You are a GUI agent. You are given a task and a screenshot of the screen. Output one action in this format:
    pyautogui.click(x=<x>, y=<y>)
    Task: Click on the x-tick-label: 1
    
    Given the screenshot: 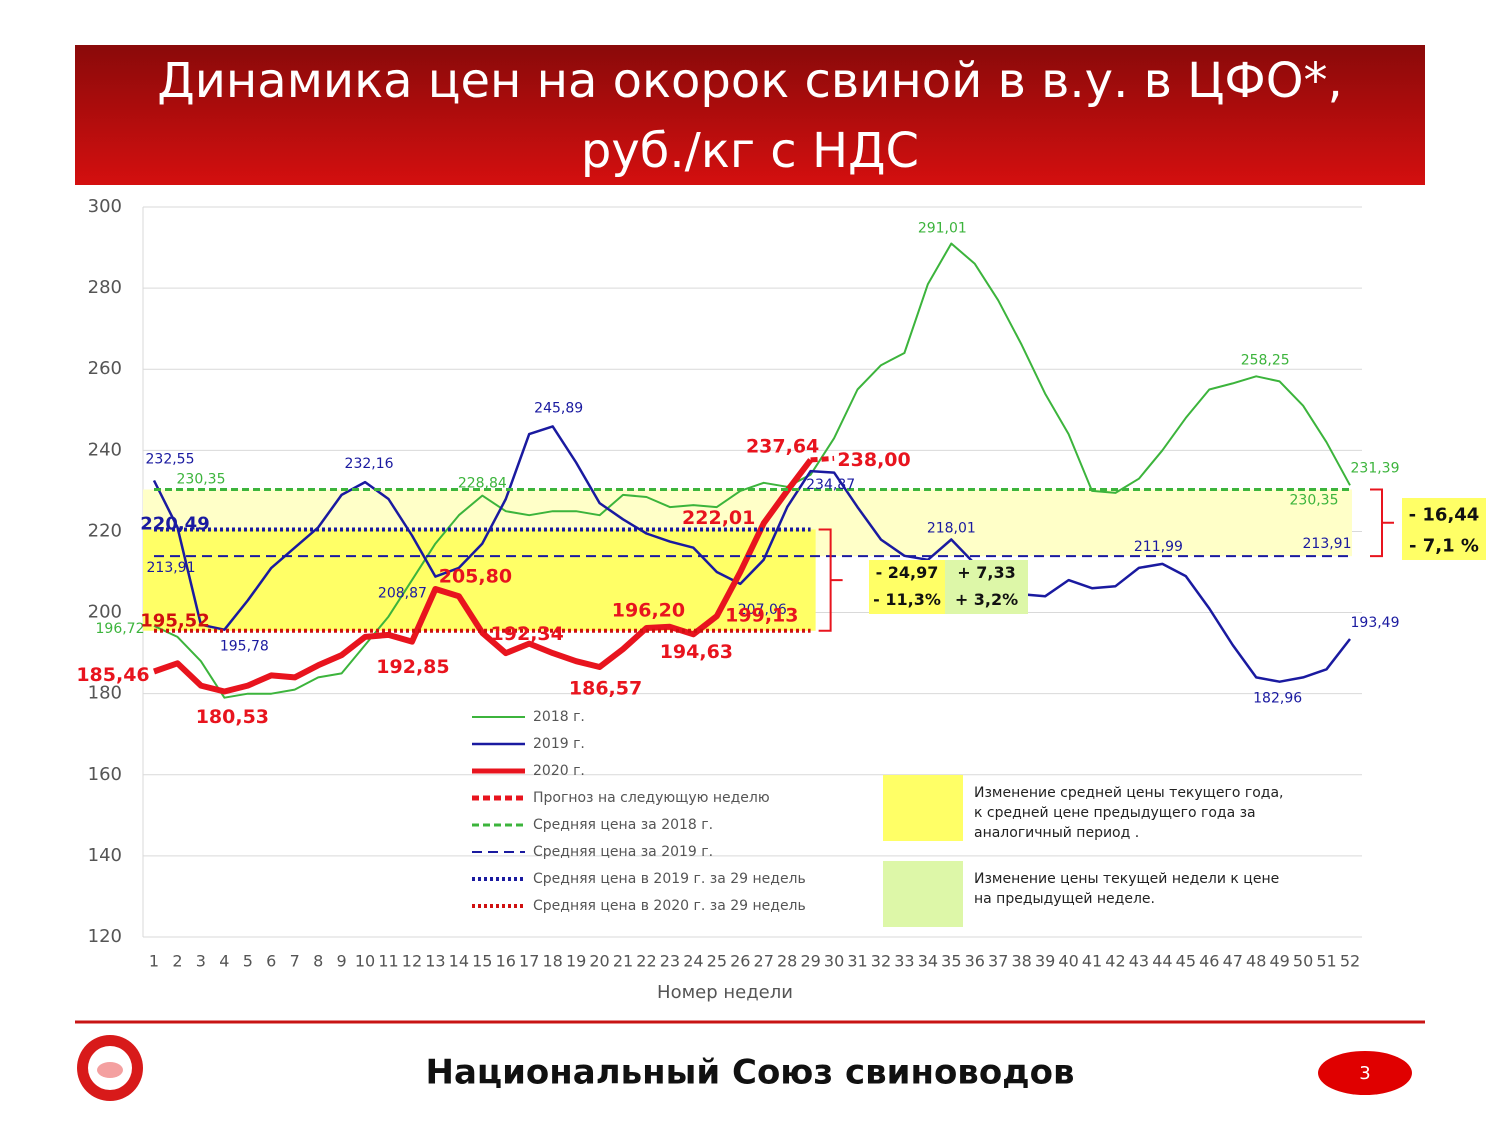 What is the action you would take?
    pyautogui.click(x=154, y=961)
    